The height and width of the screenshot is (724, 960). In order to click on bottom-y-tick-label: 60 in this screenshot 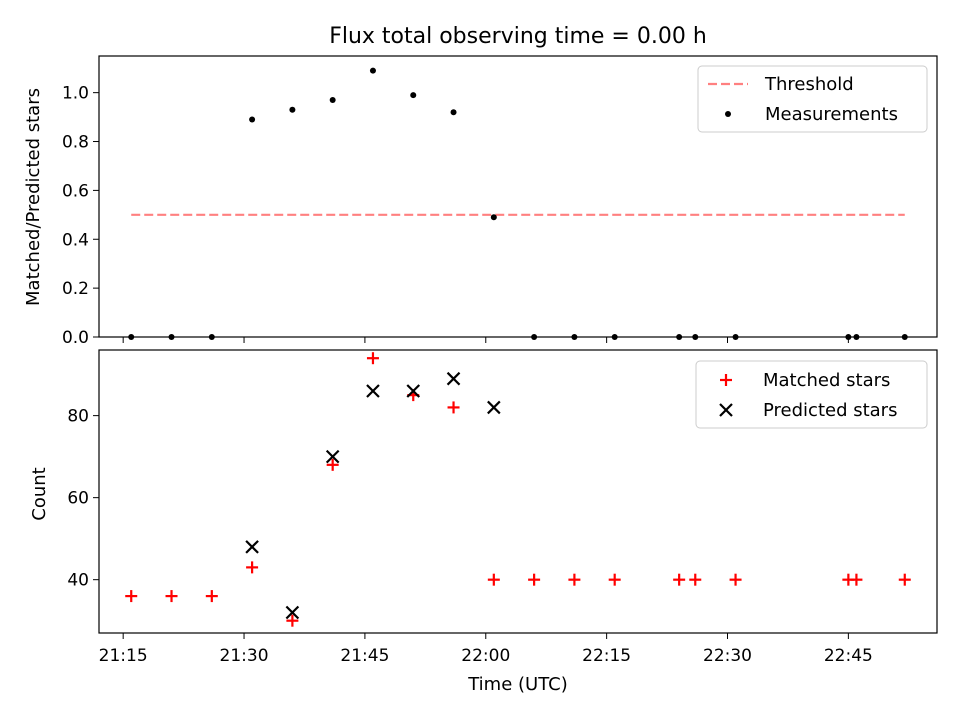, I will do `click(78, 499)`.